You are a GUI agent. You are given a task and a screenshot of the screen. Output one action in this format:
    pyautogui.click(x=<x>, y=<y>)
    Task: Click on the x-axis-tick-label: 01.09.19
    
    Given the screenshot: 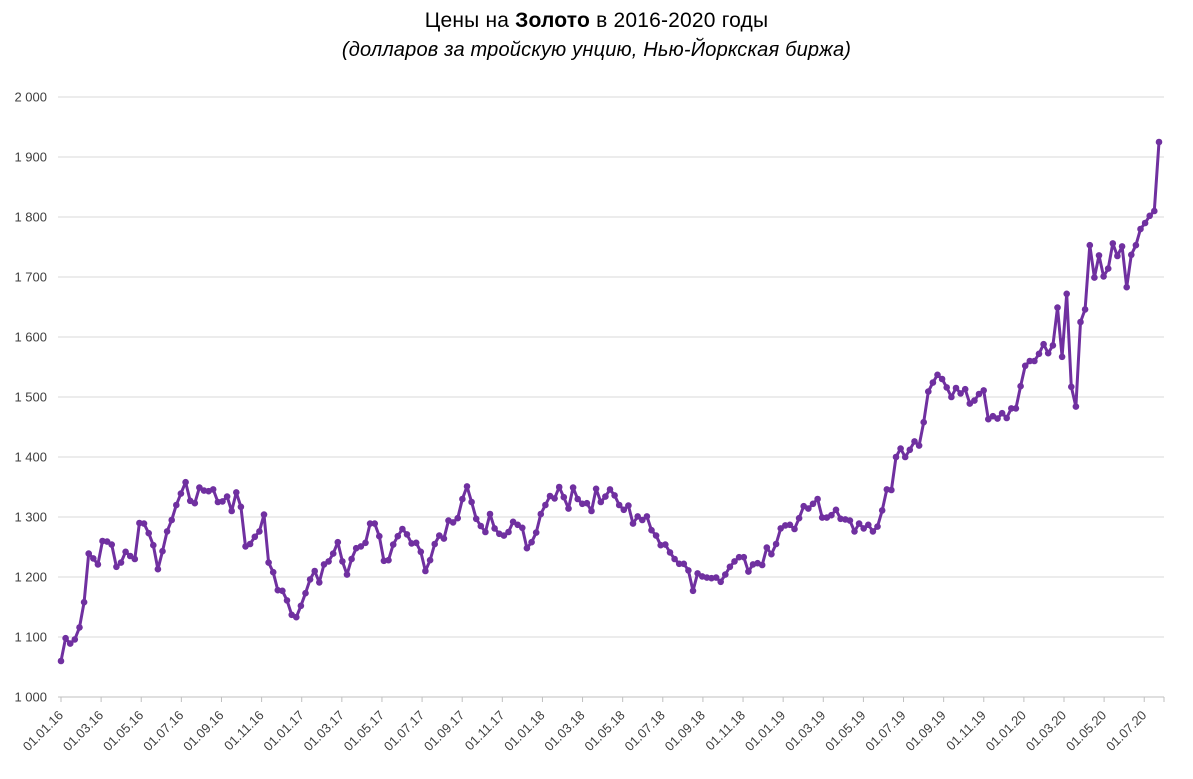 What is the action you would take?
    pyautogui.click(x=925, y=731)
    